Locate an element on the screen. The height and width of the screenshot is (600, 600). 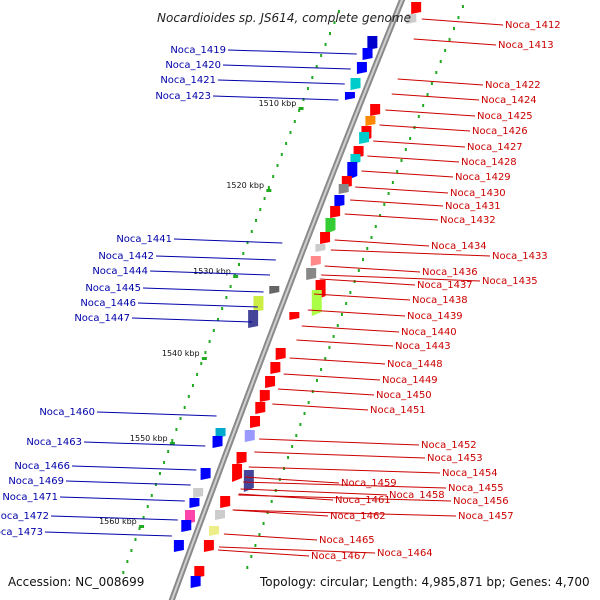
gene-label-reverse: Noca_1466 is located at coordinates (42, 466).